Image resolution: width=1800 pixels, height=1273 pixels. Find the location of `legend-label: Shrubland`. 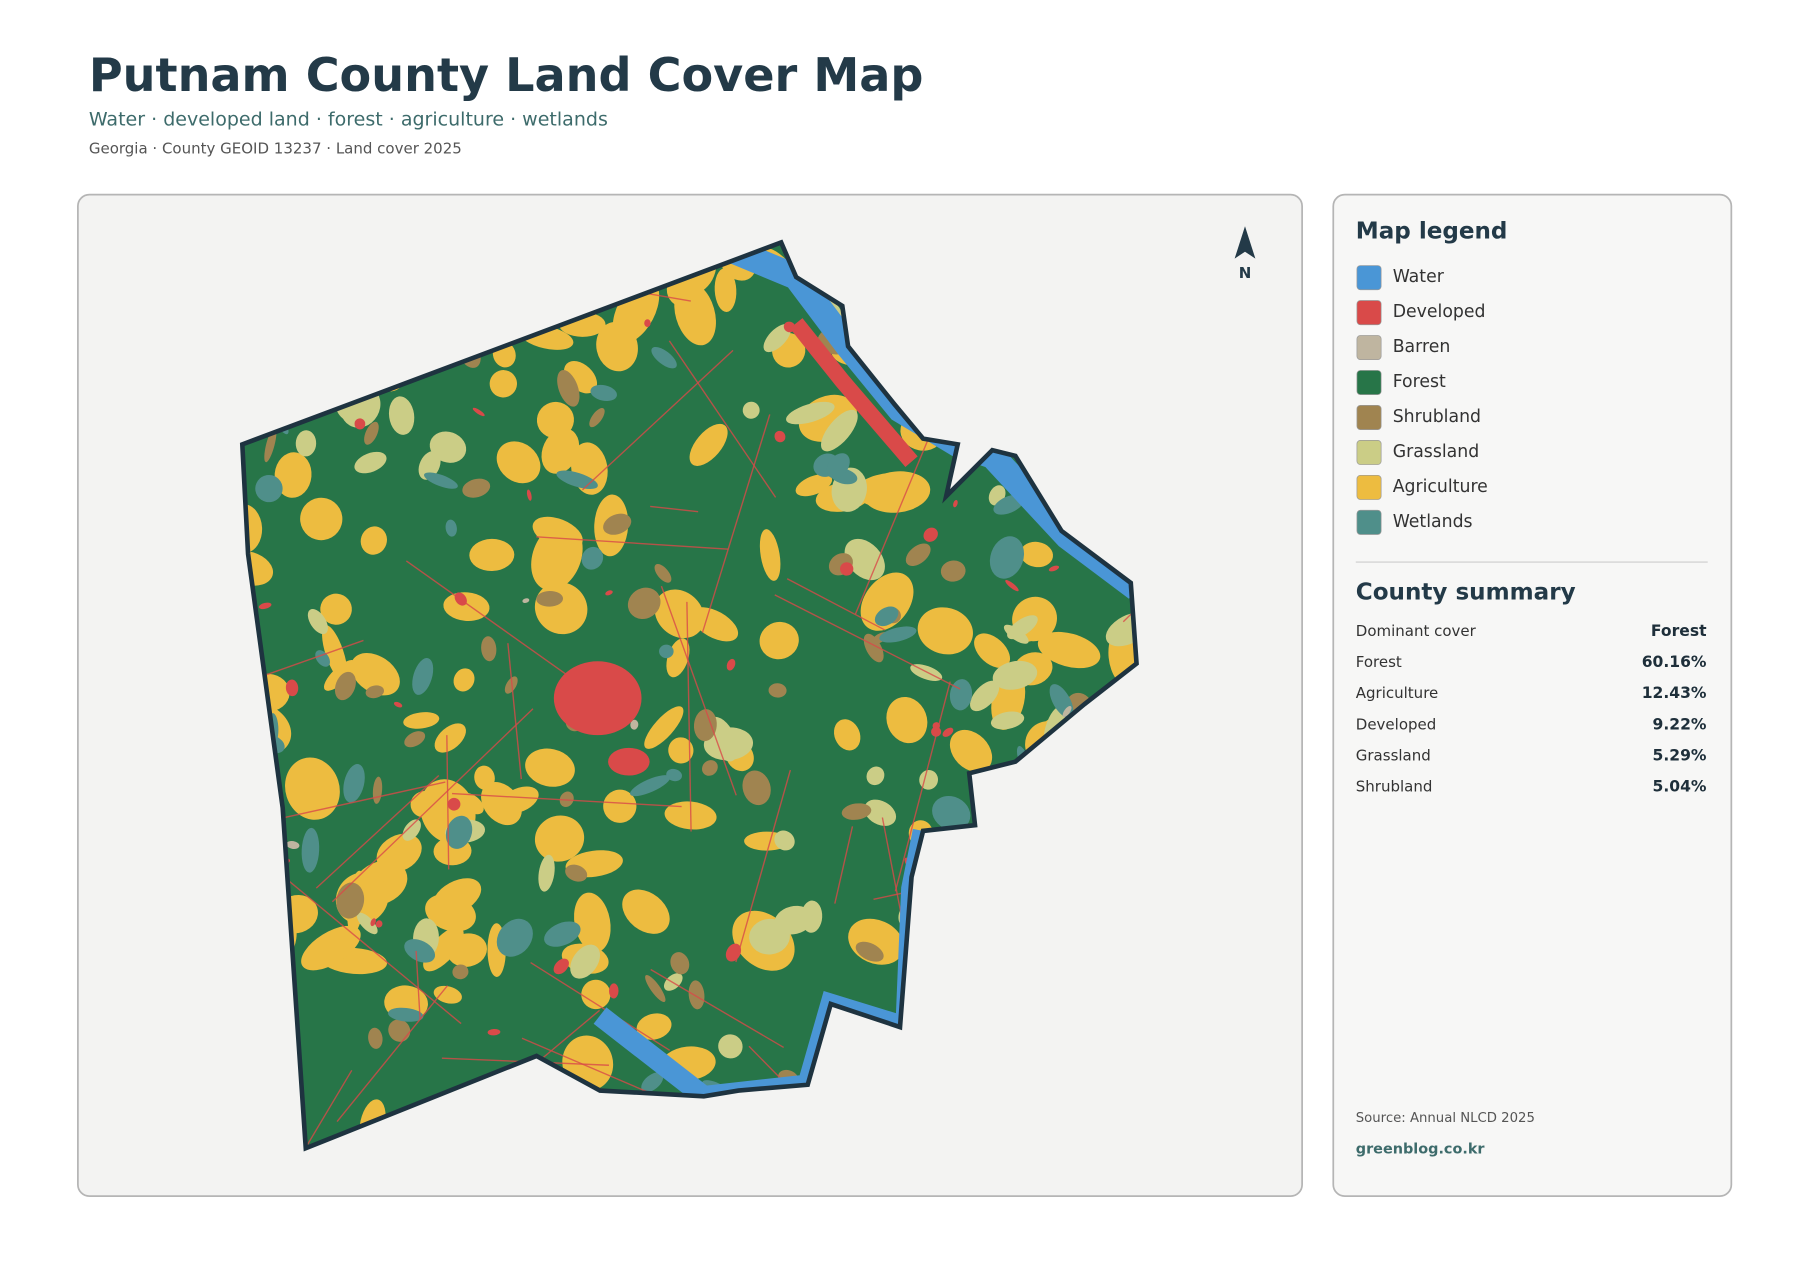

legend-label: Shrubland is located at coordinates (1437, 417).